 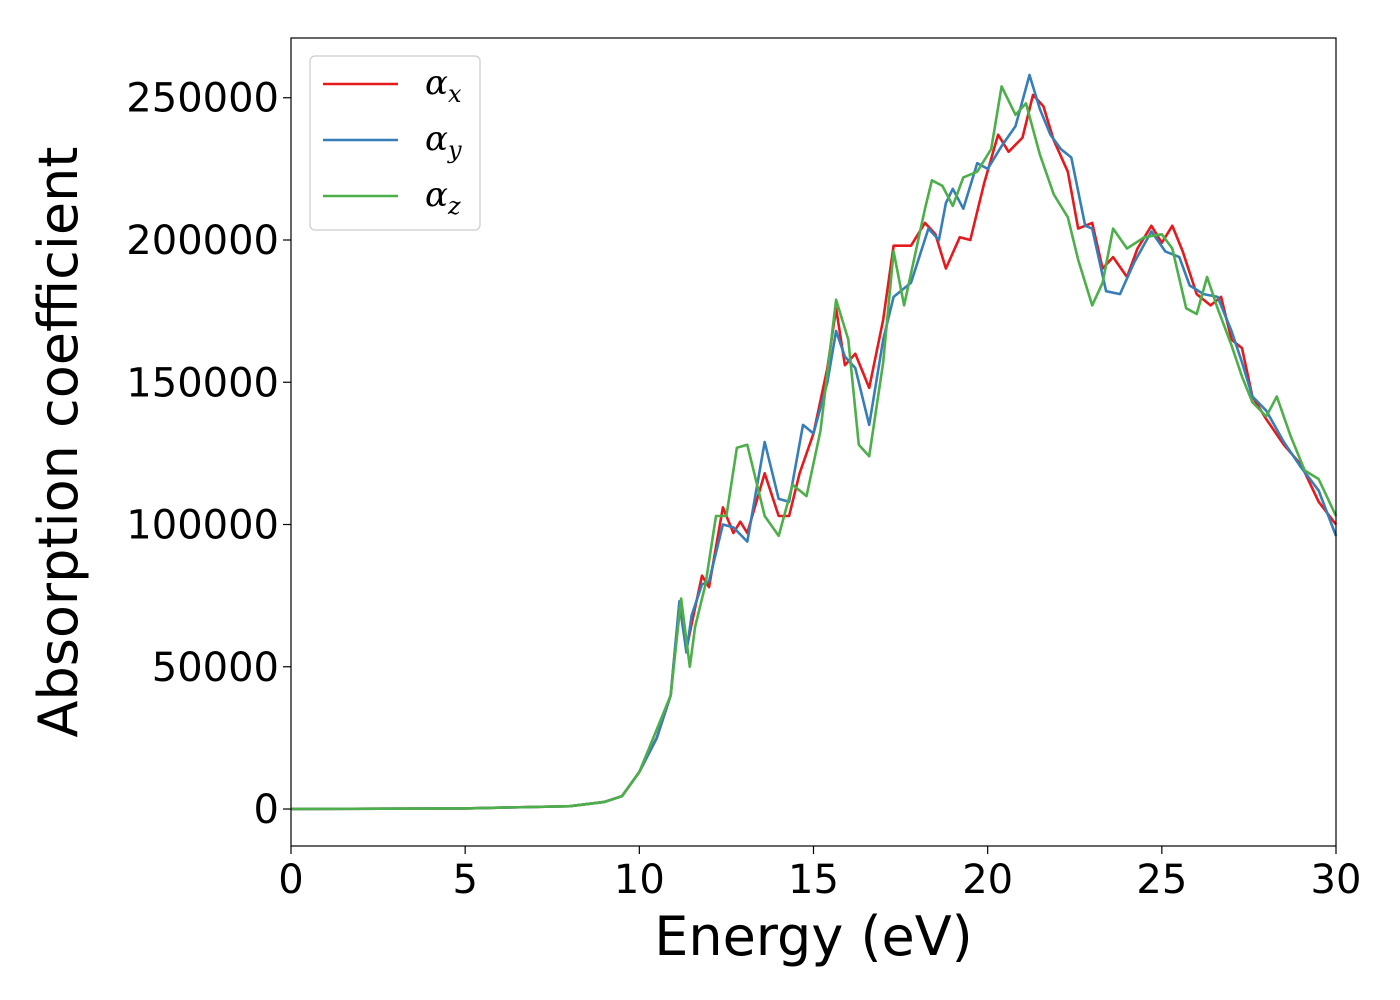 What do you see at coordinates (202, 526) in the screenshot?
I see `y-tick-label: 100000` at bounding box center [202, 526].